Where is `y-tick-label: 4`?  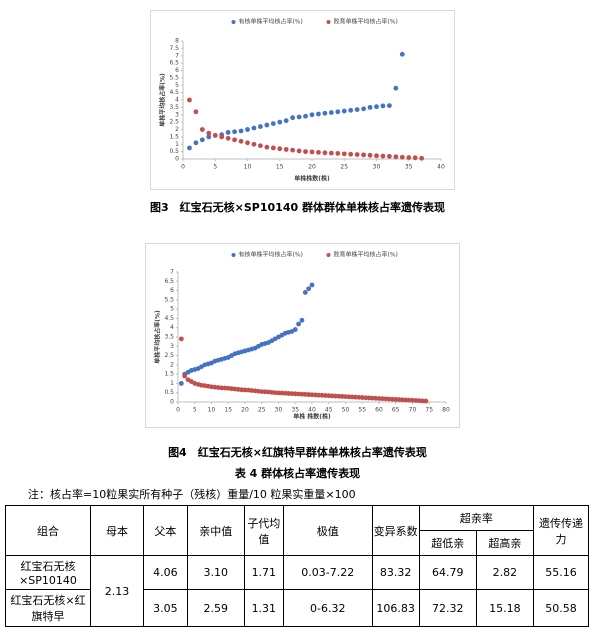
y-tick-label: 4 is located at coordinates (177, 100).